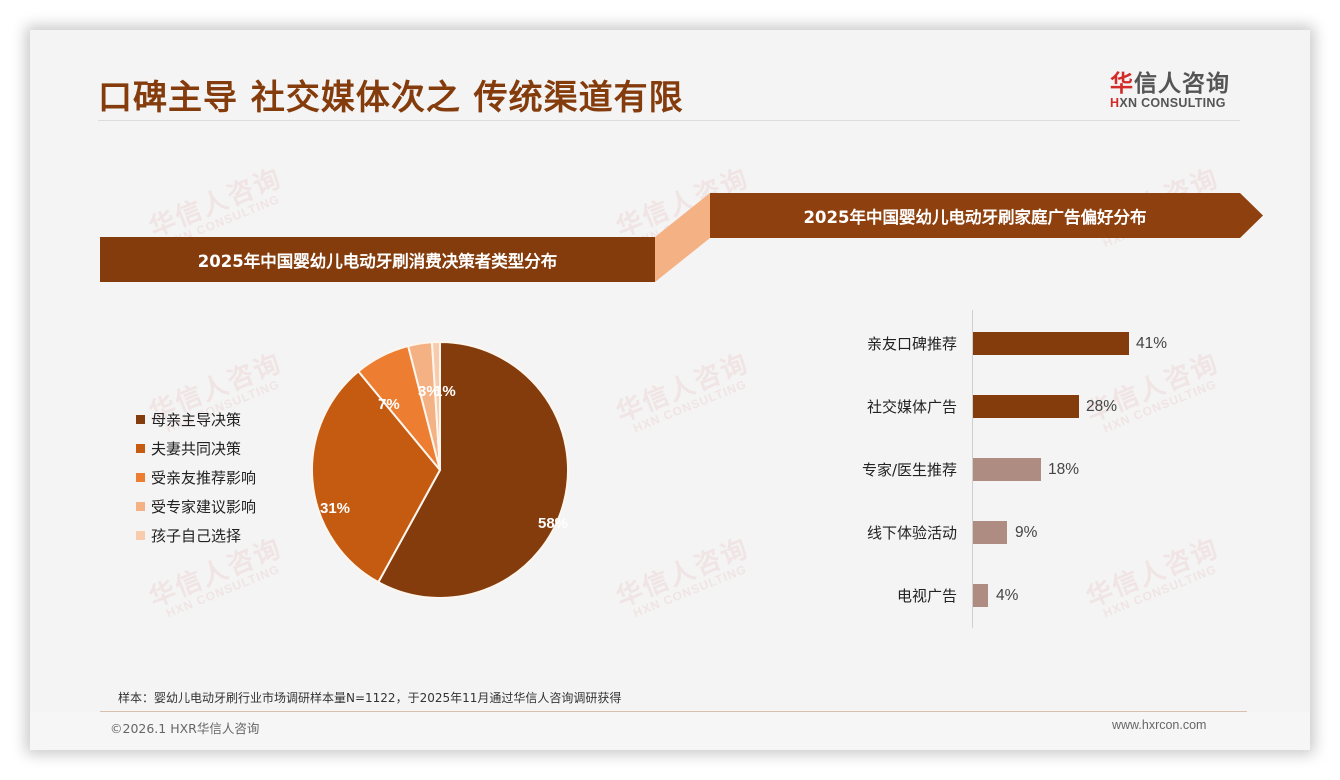 The image size is (1340, 780). What do you see at coordinates (975, 217) in the screenshot?
I see `bar-chart-title: 2025年中国婴幼儿电动牙刷家庭广告偏好分布` at bounding box center [975, 217].